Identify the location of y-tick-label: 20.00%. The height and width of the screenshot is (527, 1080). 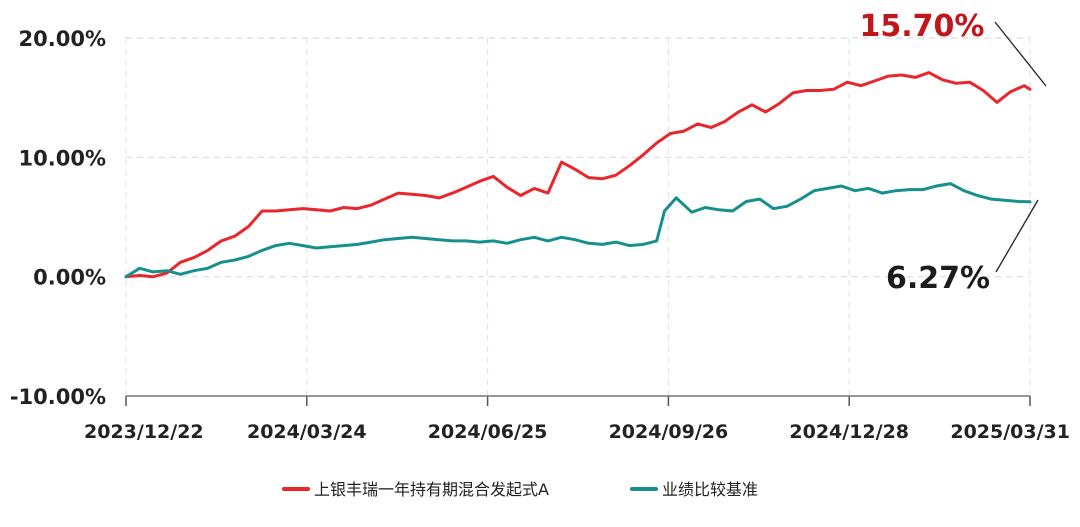
(62, 39).